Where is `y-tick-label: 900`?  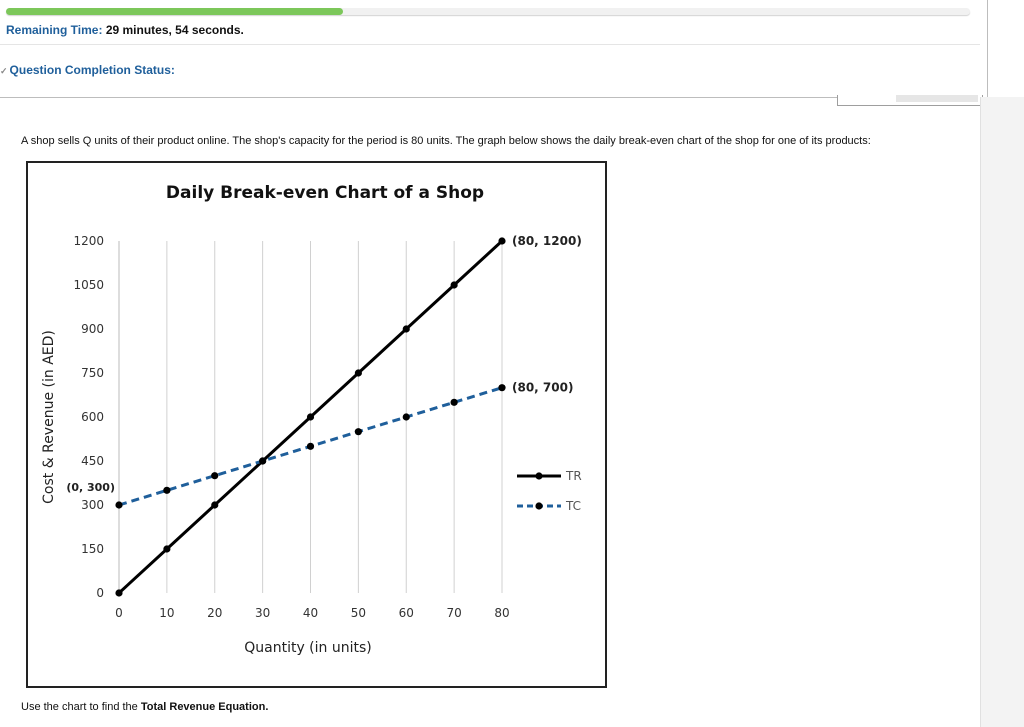 y-tick-label: 900 is located at coordinates (92, 329).